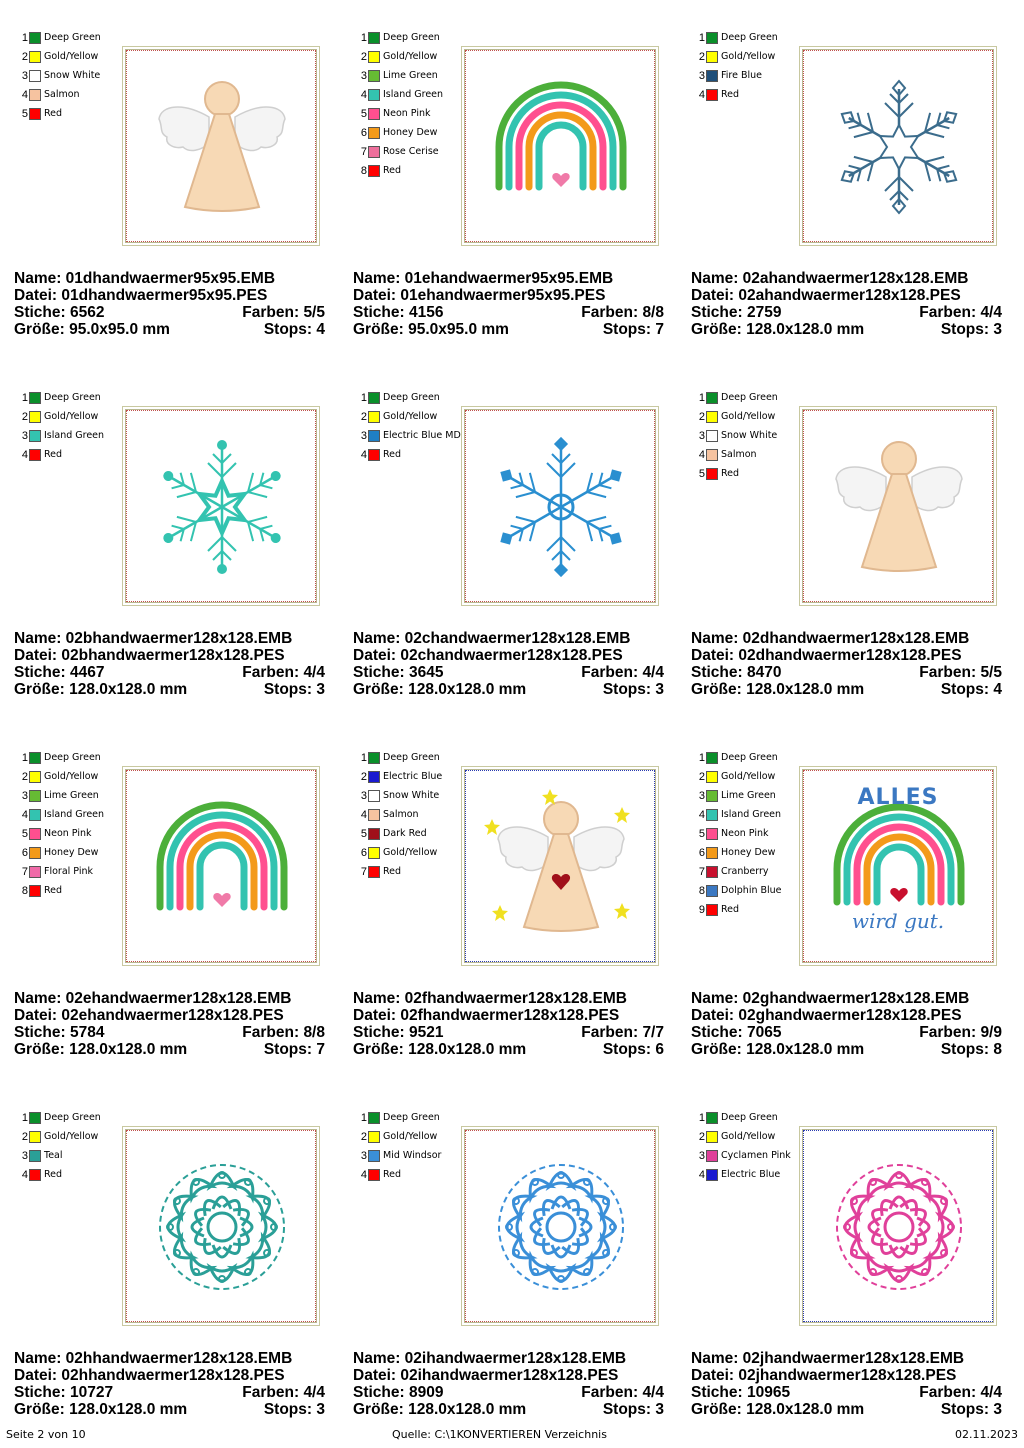 This screenshot has height=1448, width=1024. Describe the element at coordinates (73, 871) in the screenshot. I see `color-row: 7 Floral Pink` at that location.